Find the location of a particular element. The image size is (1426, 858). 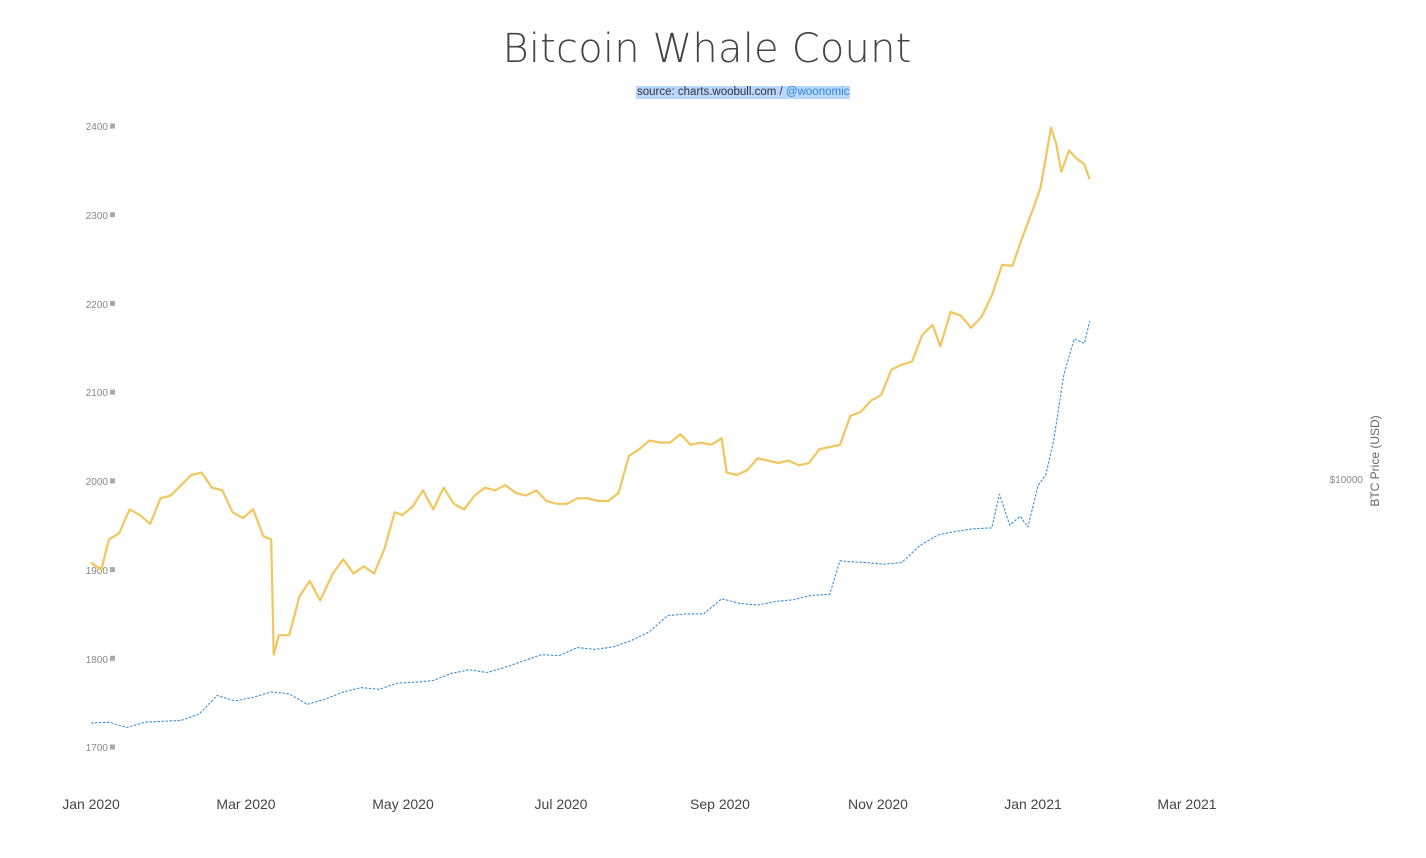

y2-axis-label: BTC Price (USD) is located at coordinates (1375, 460).